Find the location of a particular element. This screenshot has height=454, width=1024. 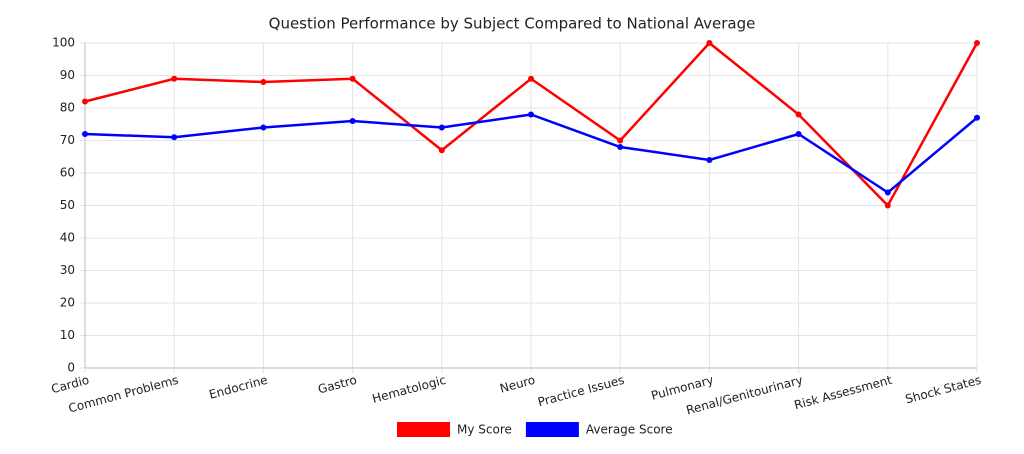

y-tick-label: 0 is located at coordinates (71, 368).